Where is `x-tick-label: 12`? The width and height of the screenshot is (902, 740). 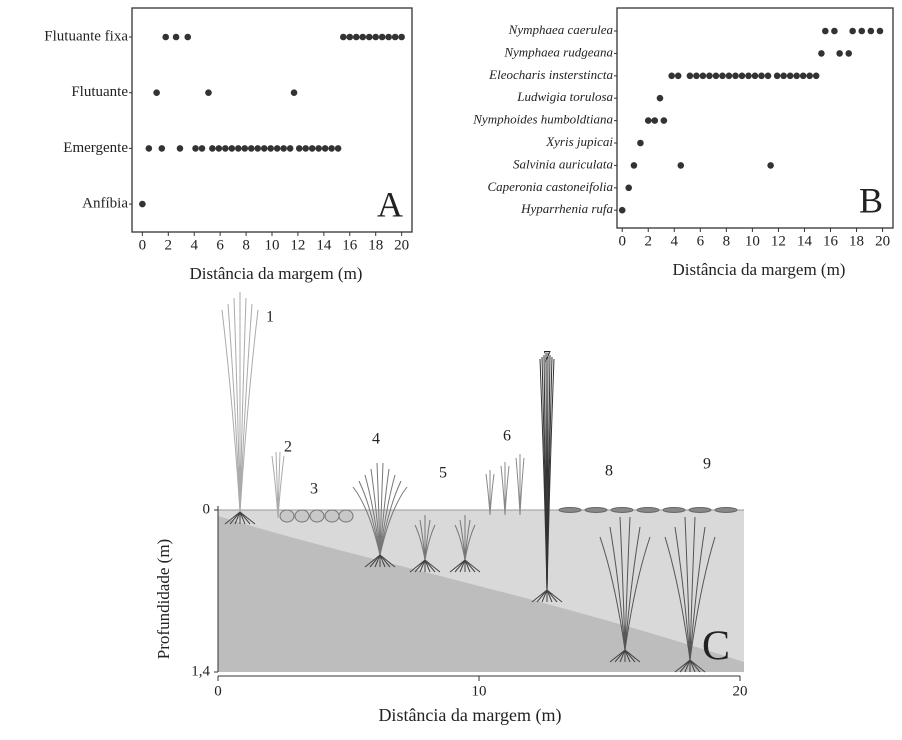
x-tick-label: 12 is located at coordinates (297, 245).